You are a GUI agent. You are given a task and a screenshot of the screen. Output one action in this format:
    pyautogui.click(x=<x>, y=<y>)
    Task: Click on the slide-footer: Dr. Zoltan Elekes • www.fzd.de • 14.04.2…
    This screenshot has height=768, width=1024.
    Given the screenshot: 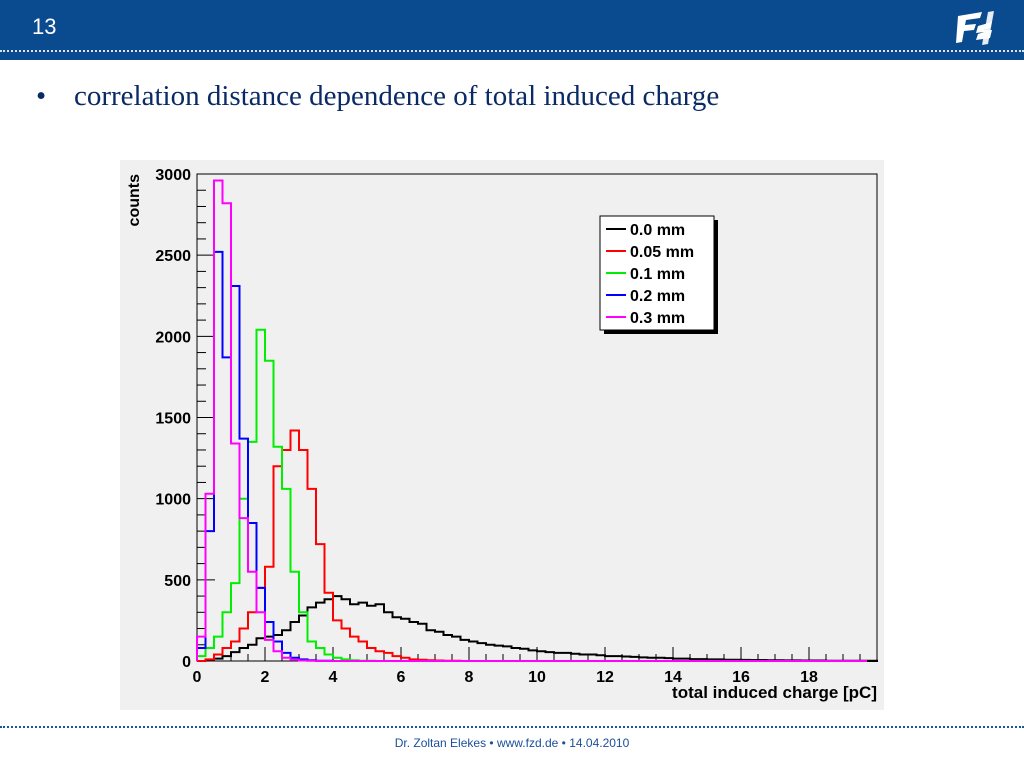 What is the action you would take?
    pyautogui.click(x=512, y=743)
    